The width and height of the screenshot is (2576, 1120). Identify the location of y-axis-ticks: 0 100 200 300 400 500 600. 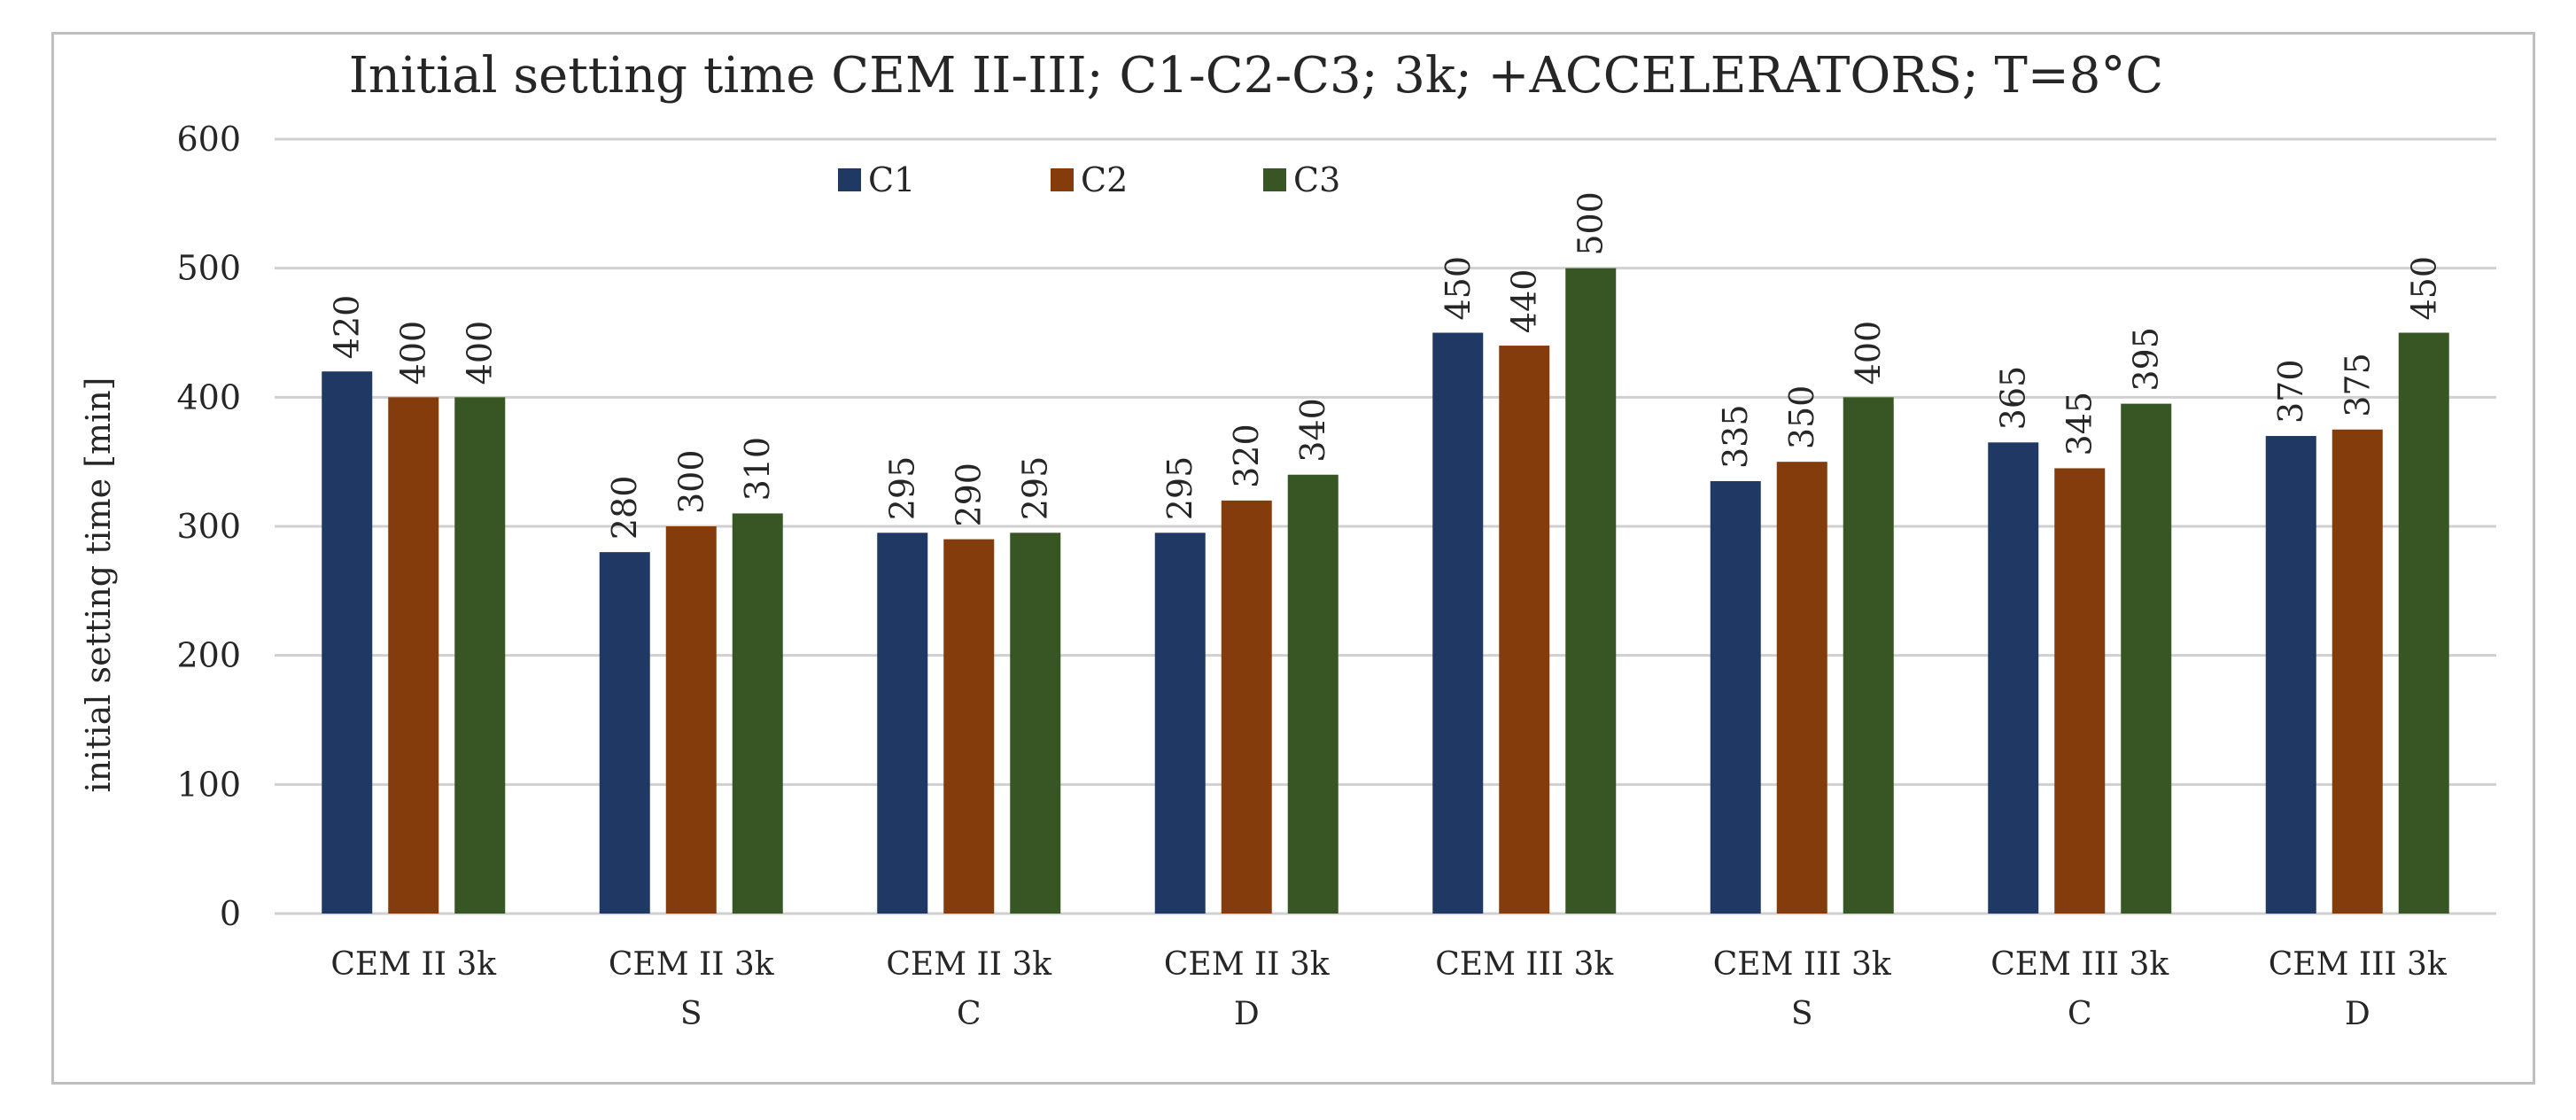
(208, 526).